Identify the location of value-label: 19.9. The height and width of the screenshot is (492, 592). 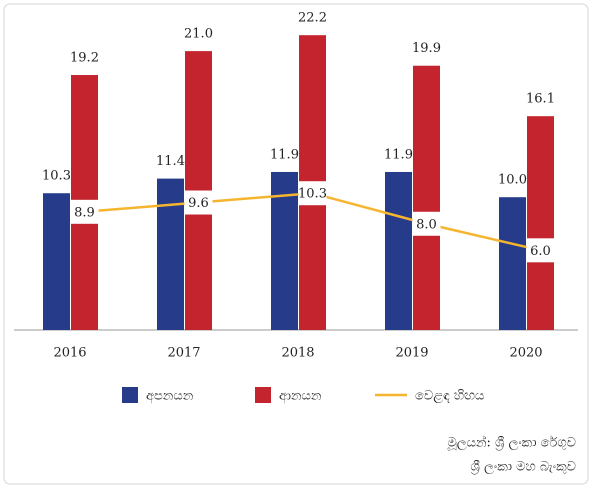
(426, 48).